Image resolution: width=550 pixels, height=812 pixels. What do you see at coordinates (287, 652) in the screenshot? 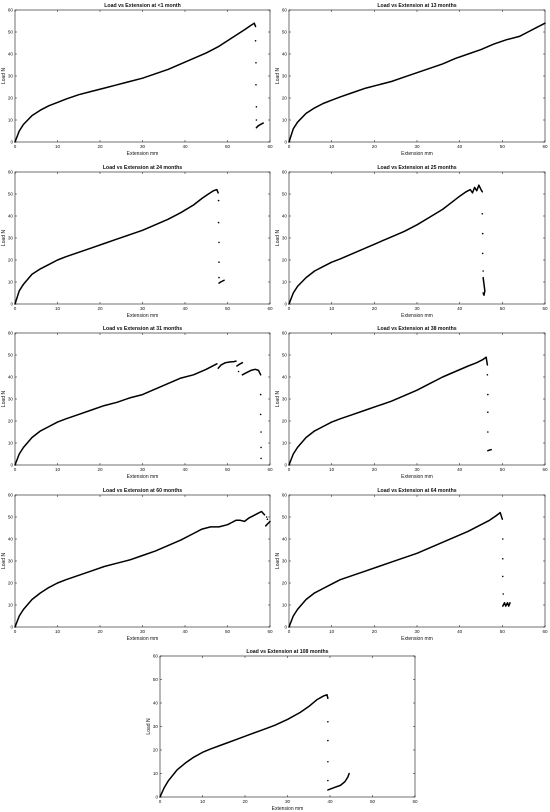
I see `chart-title: Load vs Extension at 108 months` at bounding box center [287, 652].